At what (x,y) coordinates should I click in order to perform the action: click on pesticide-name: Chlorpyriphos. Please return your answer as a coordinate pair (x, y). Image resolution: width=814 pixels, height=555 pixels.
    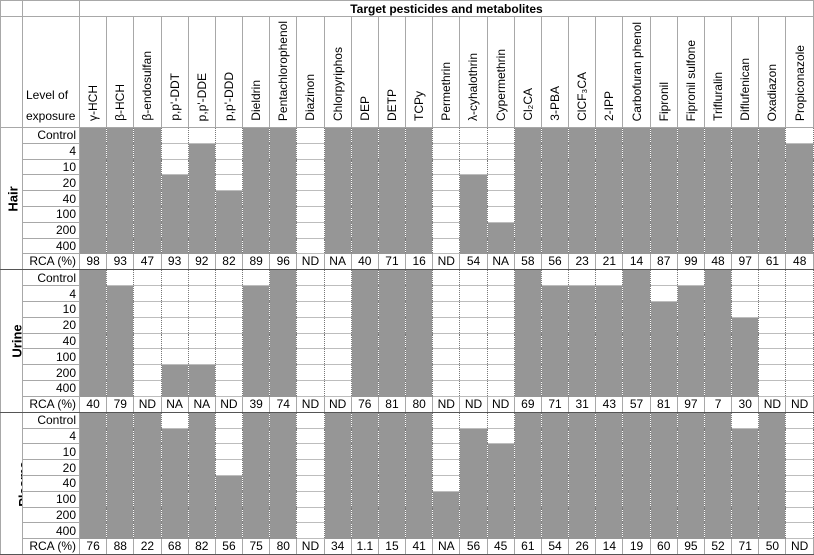
    Looking at the image, I should click on (337, 84).